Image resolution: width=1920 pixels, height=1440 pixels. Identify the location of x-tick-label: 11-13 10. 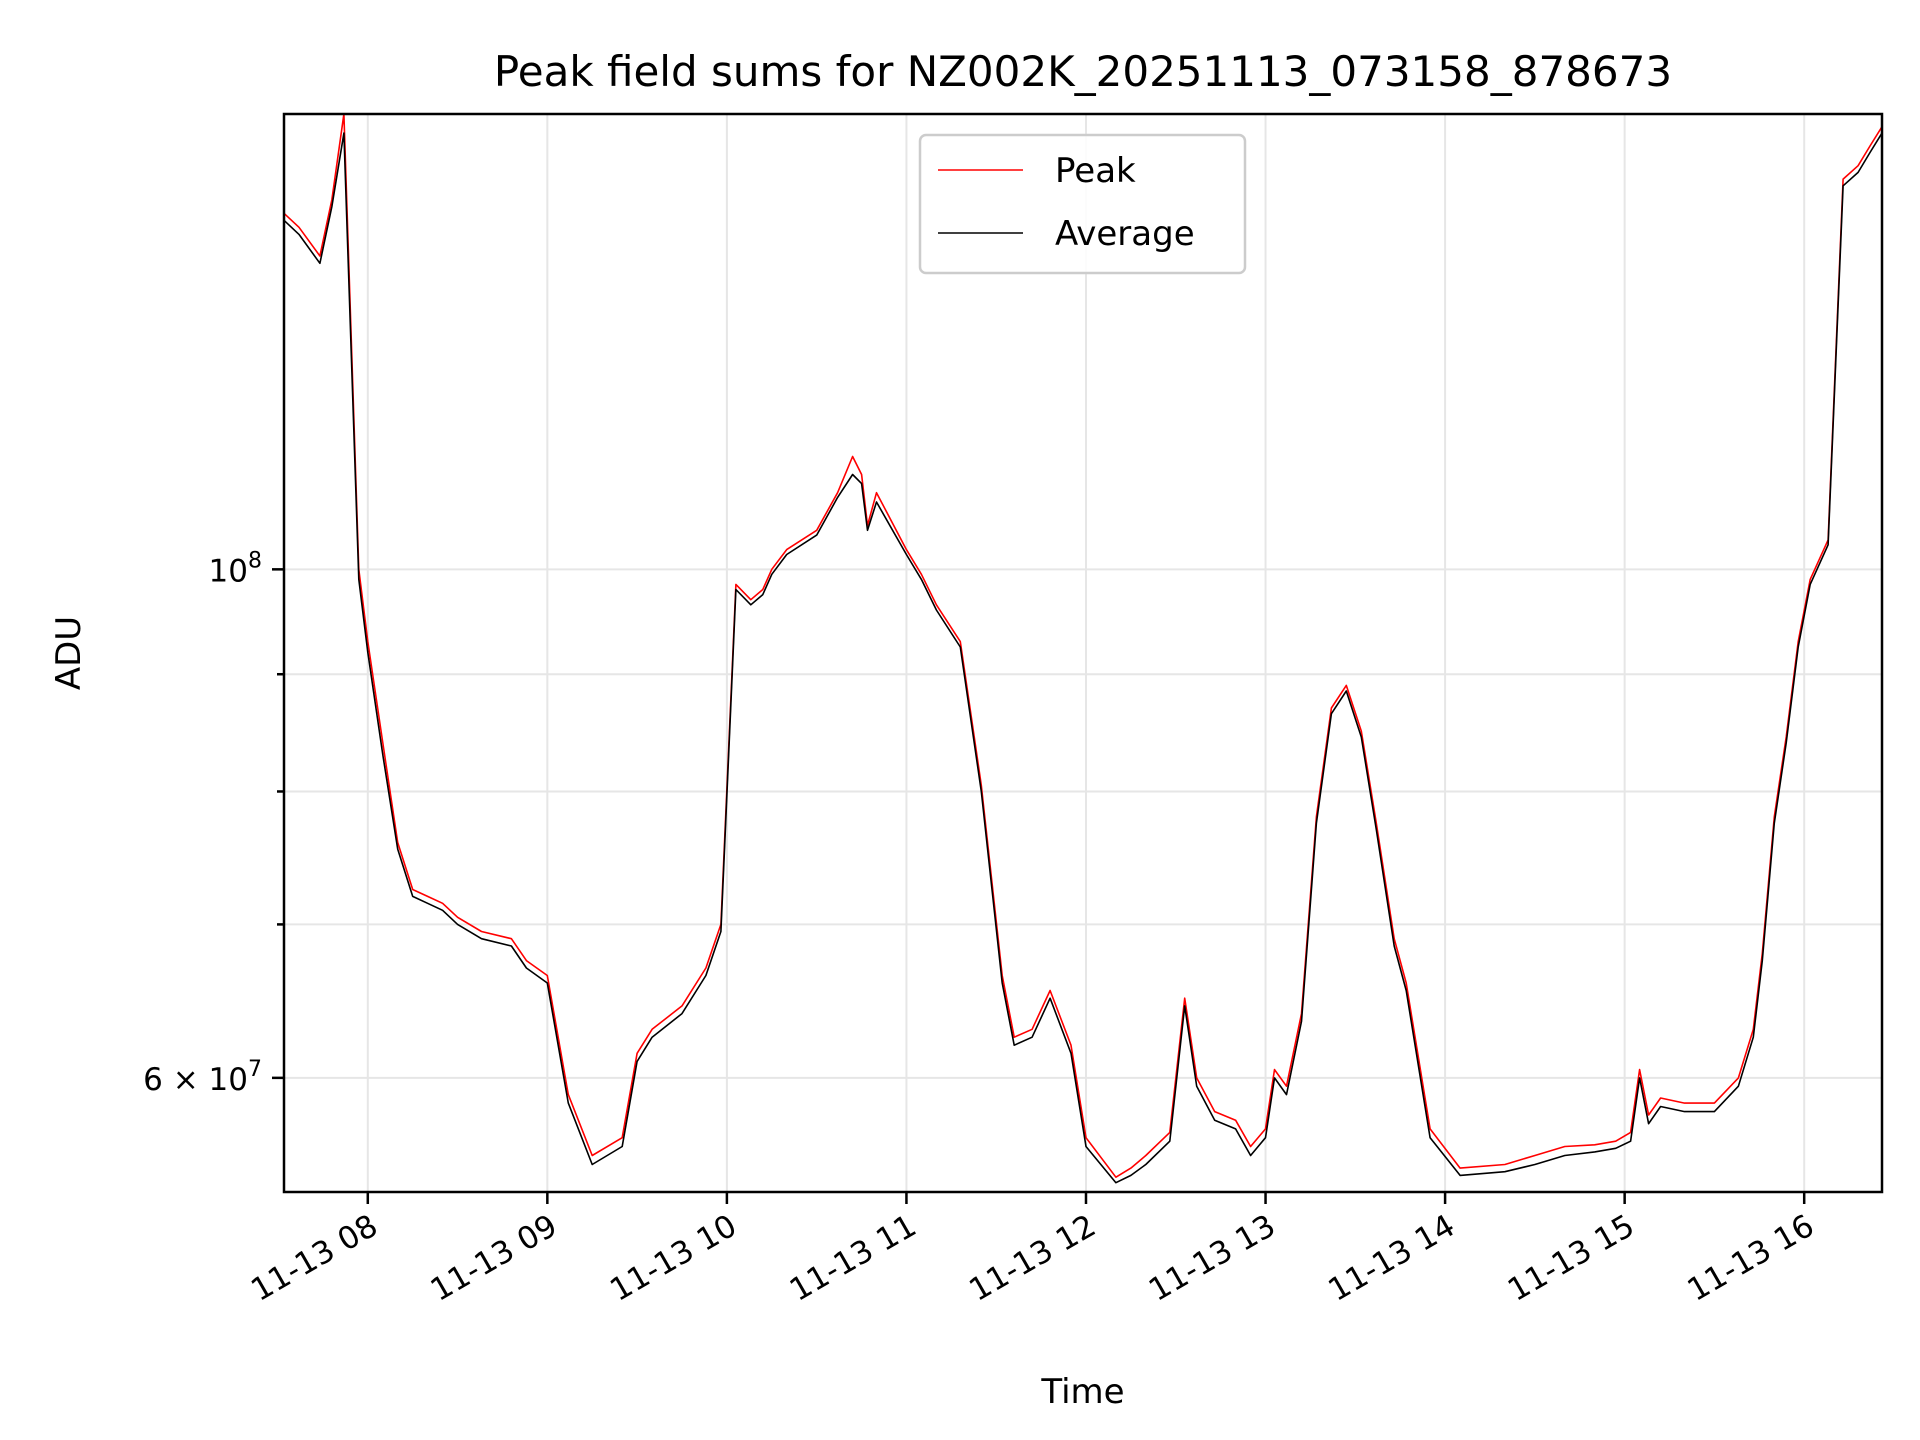
(673, 1258).